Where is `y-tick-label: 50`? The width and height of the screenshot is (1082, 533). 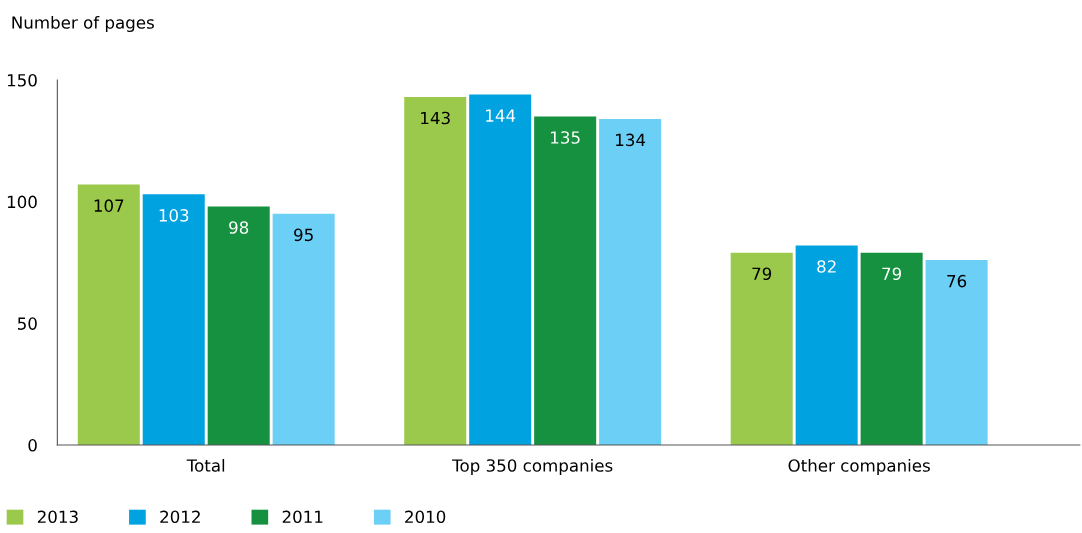 y-tick-label: 50 is located at coordinates (27, 323).